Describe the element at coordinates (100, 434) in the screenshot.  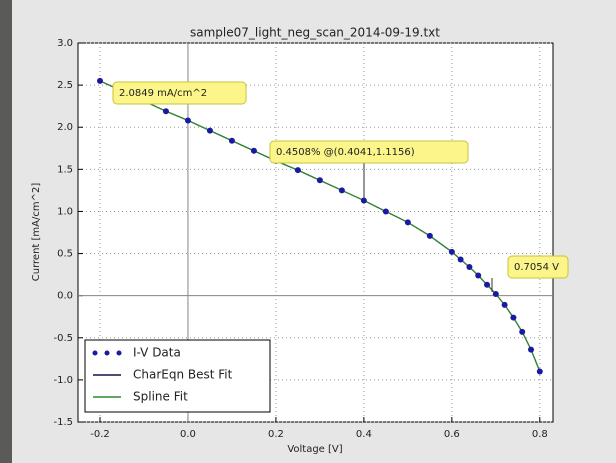
I see `x-tick-label: -0.2` at that location.